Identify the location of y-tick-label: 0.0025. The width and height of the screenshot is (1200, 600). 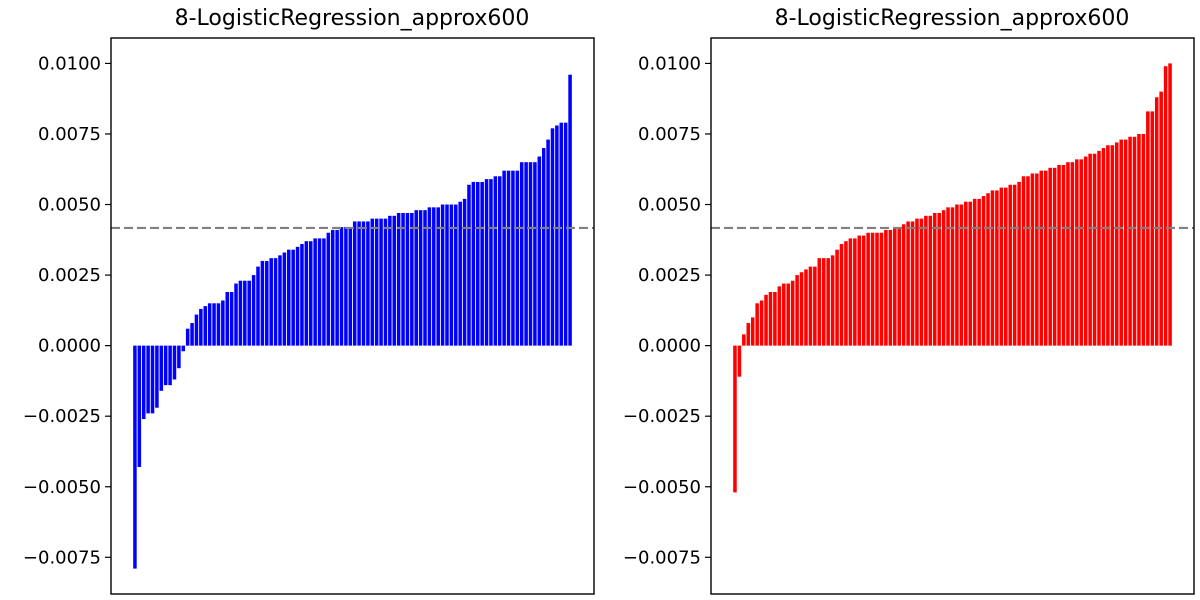
(69, 275).